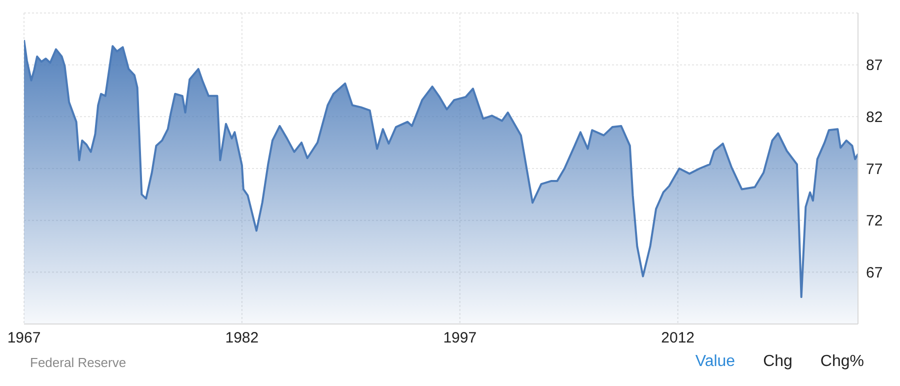  Describe the element at coordinates (874, 273) in the screenshot. I see `y-tick-label: 67` at that location.